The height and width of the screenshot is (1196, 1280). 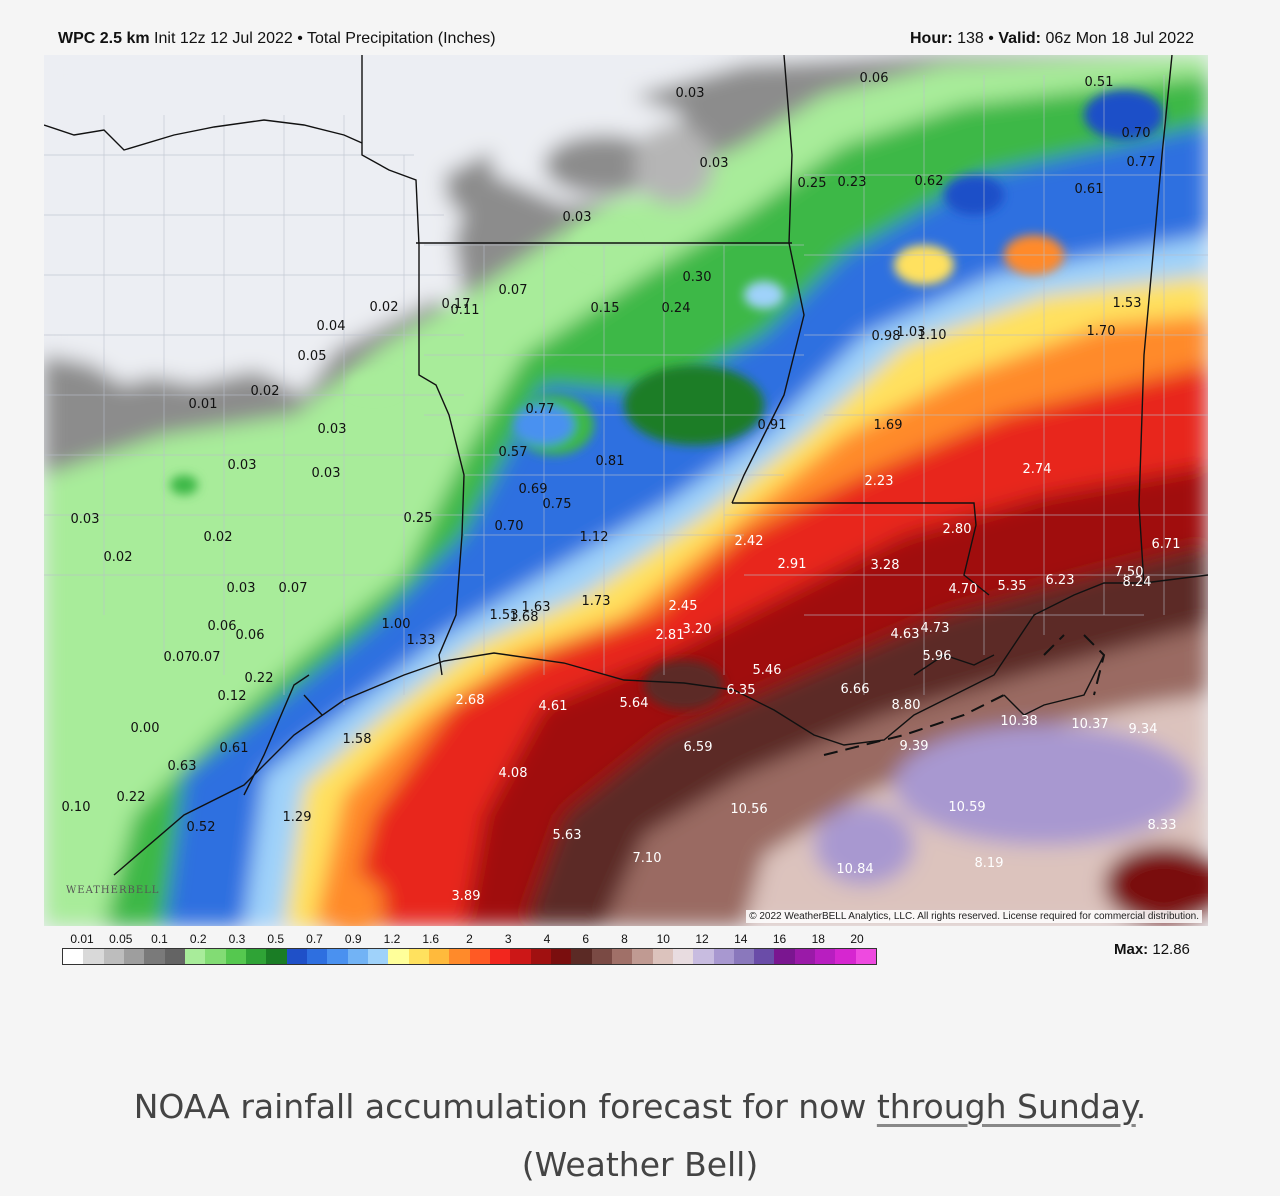 I want to click on legend-tick: 14, so click(x=741, y=939).